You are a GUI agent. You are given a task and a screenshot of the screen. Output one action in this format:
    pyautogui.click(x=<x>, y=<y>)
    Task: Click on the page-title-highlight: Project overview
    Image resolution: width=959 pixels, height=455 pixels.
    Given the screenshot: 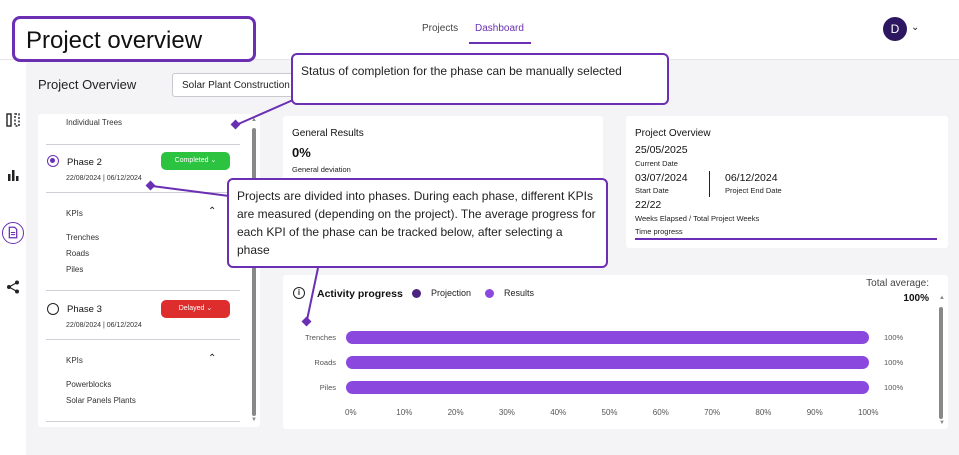 What is the action you would take?
    pyautogui.click(x=134, y=39)
    